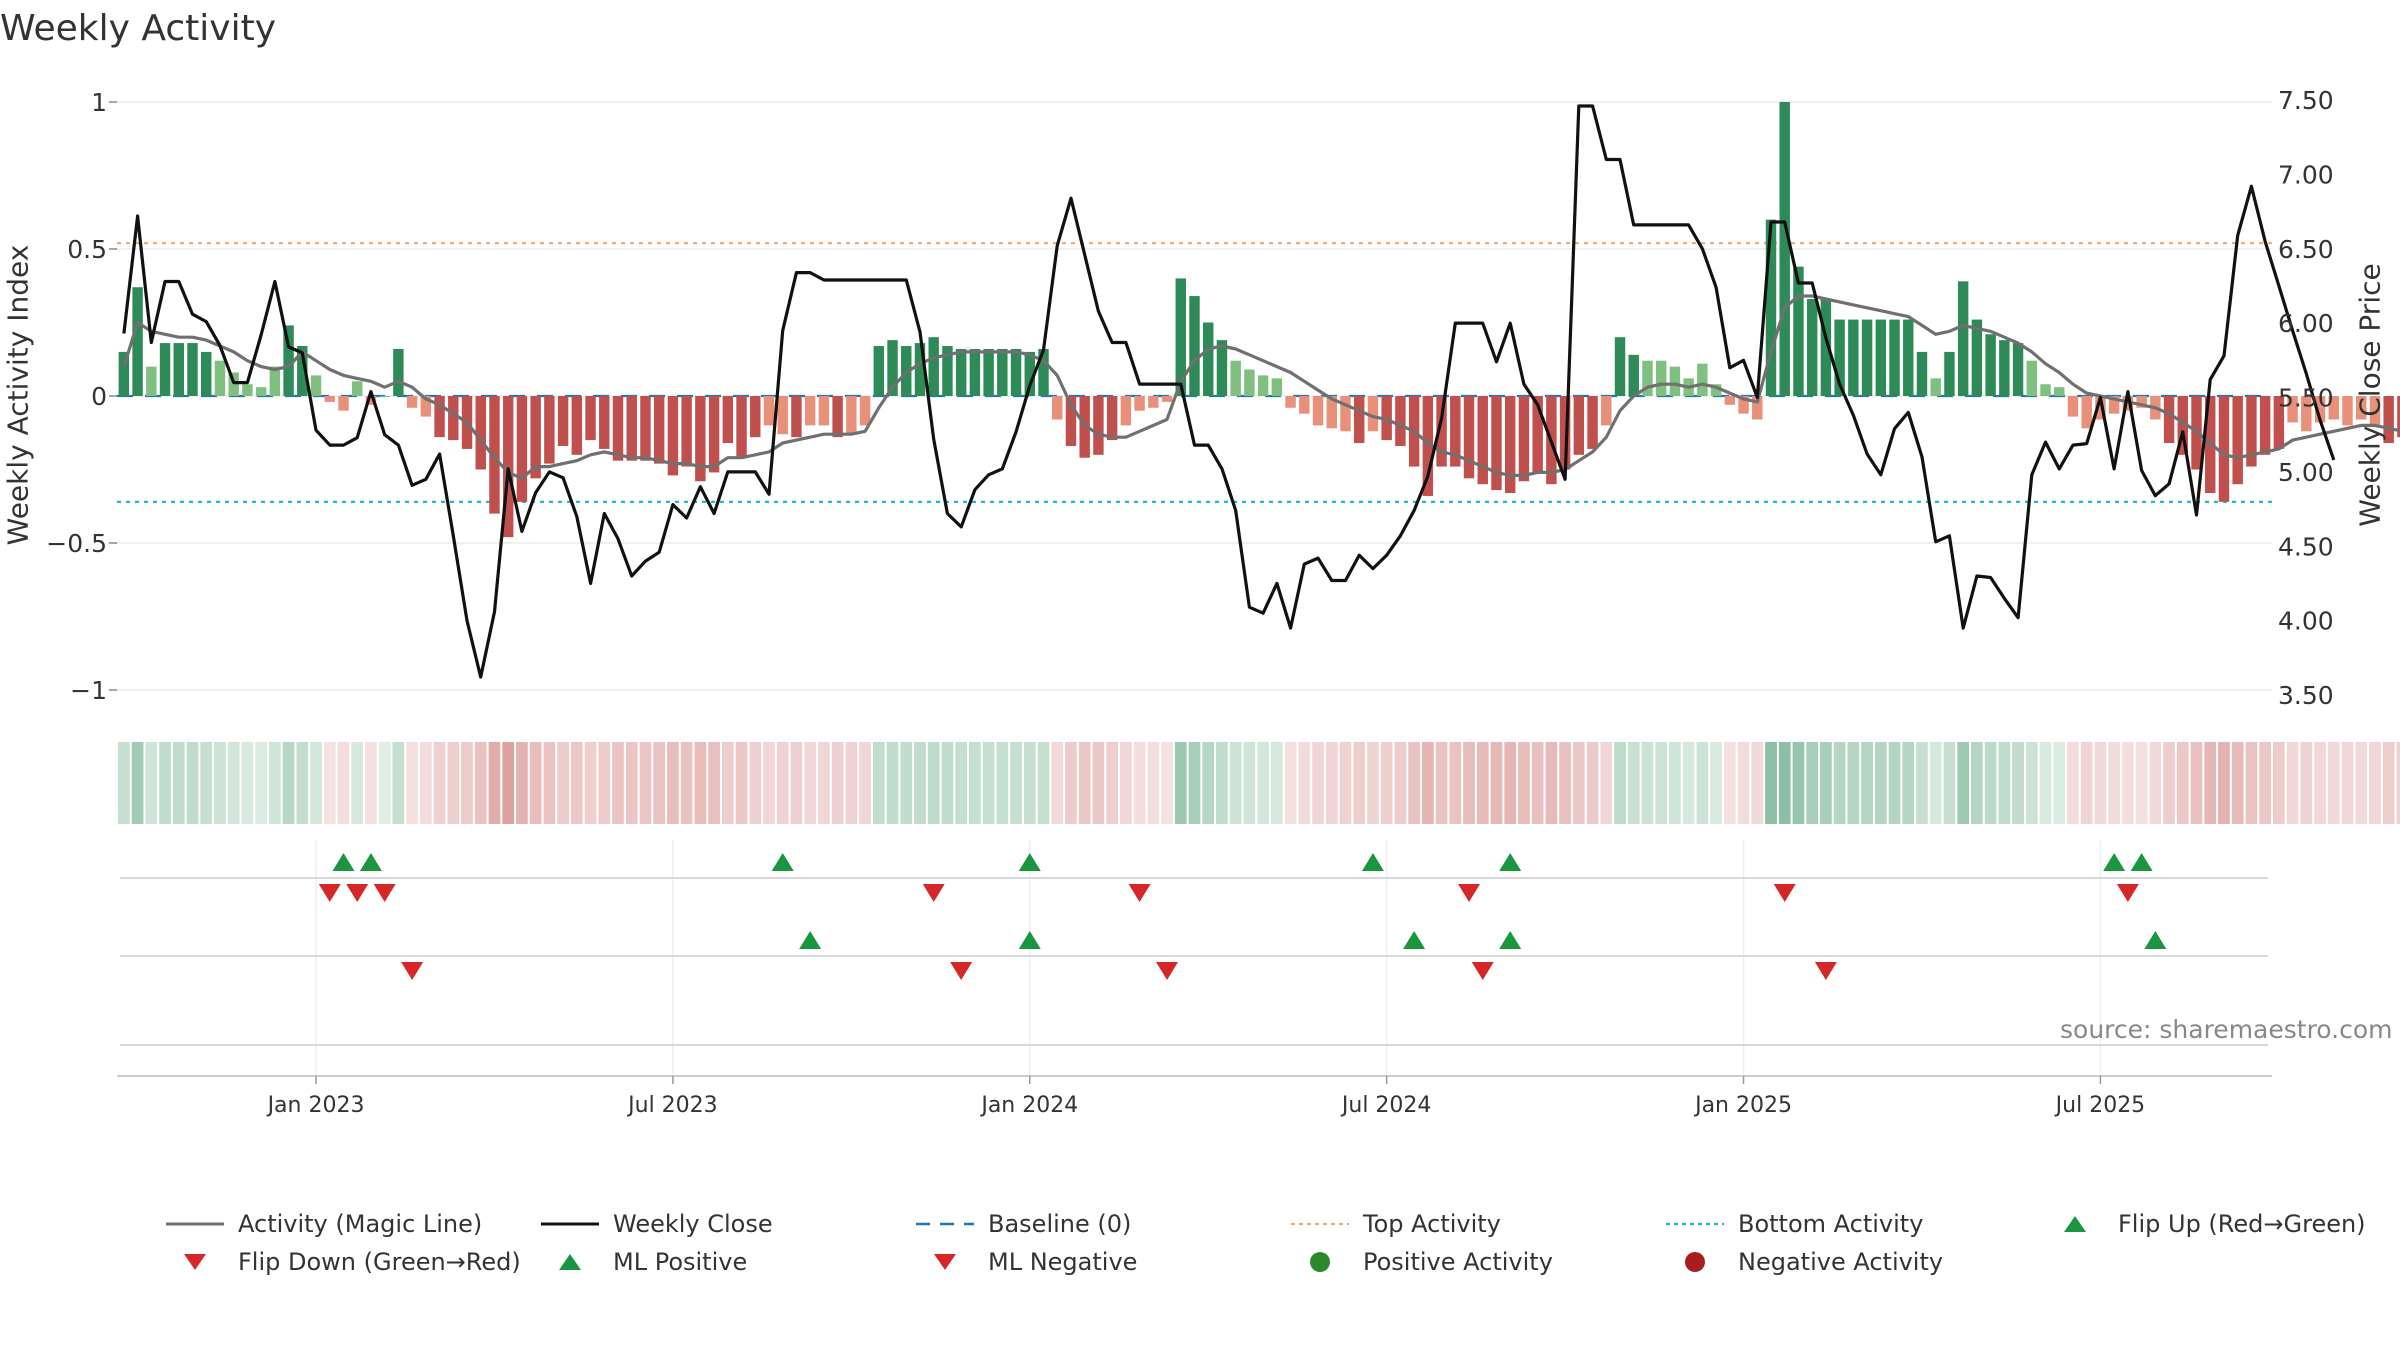 The width and height of the screenshot is (2400, 1350). I want to click on flip-markers, so click(1194, 965).